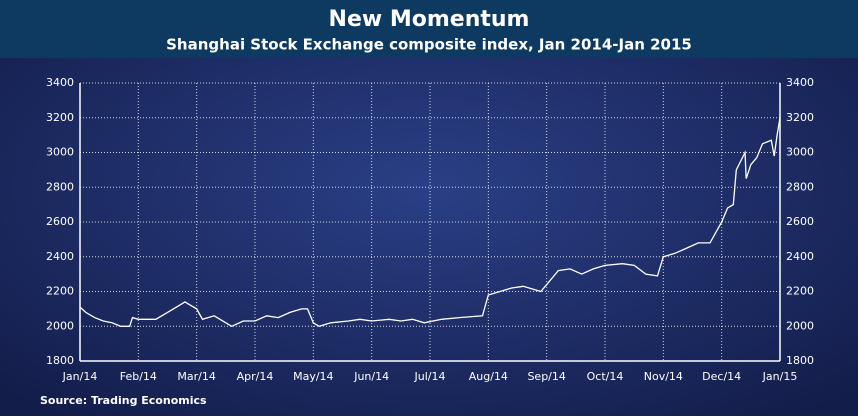 The width and height of the screenshot is (858, 420). I want to click on x-tick-label: Sep/14, so click(546, 376).